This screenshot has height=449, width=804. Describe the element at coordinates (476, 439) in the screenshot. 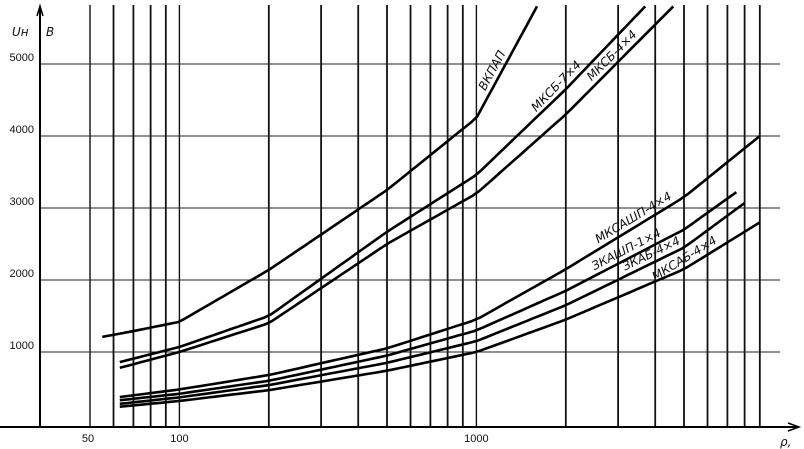

I see `x-tick-label: 1000` at that location.